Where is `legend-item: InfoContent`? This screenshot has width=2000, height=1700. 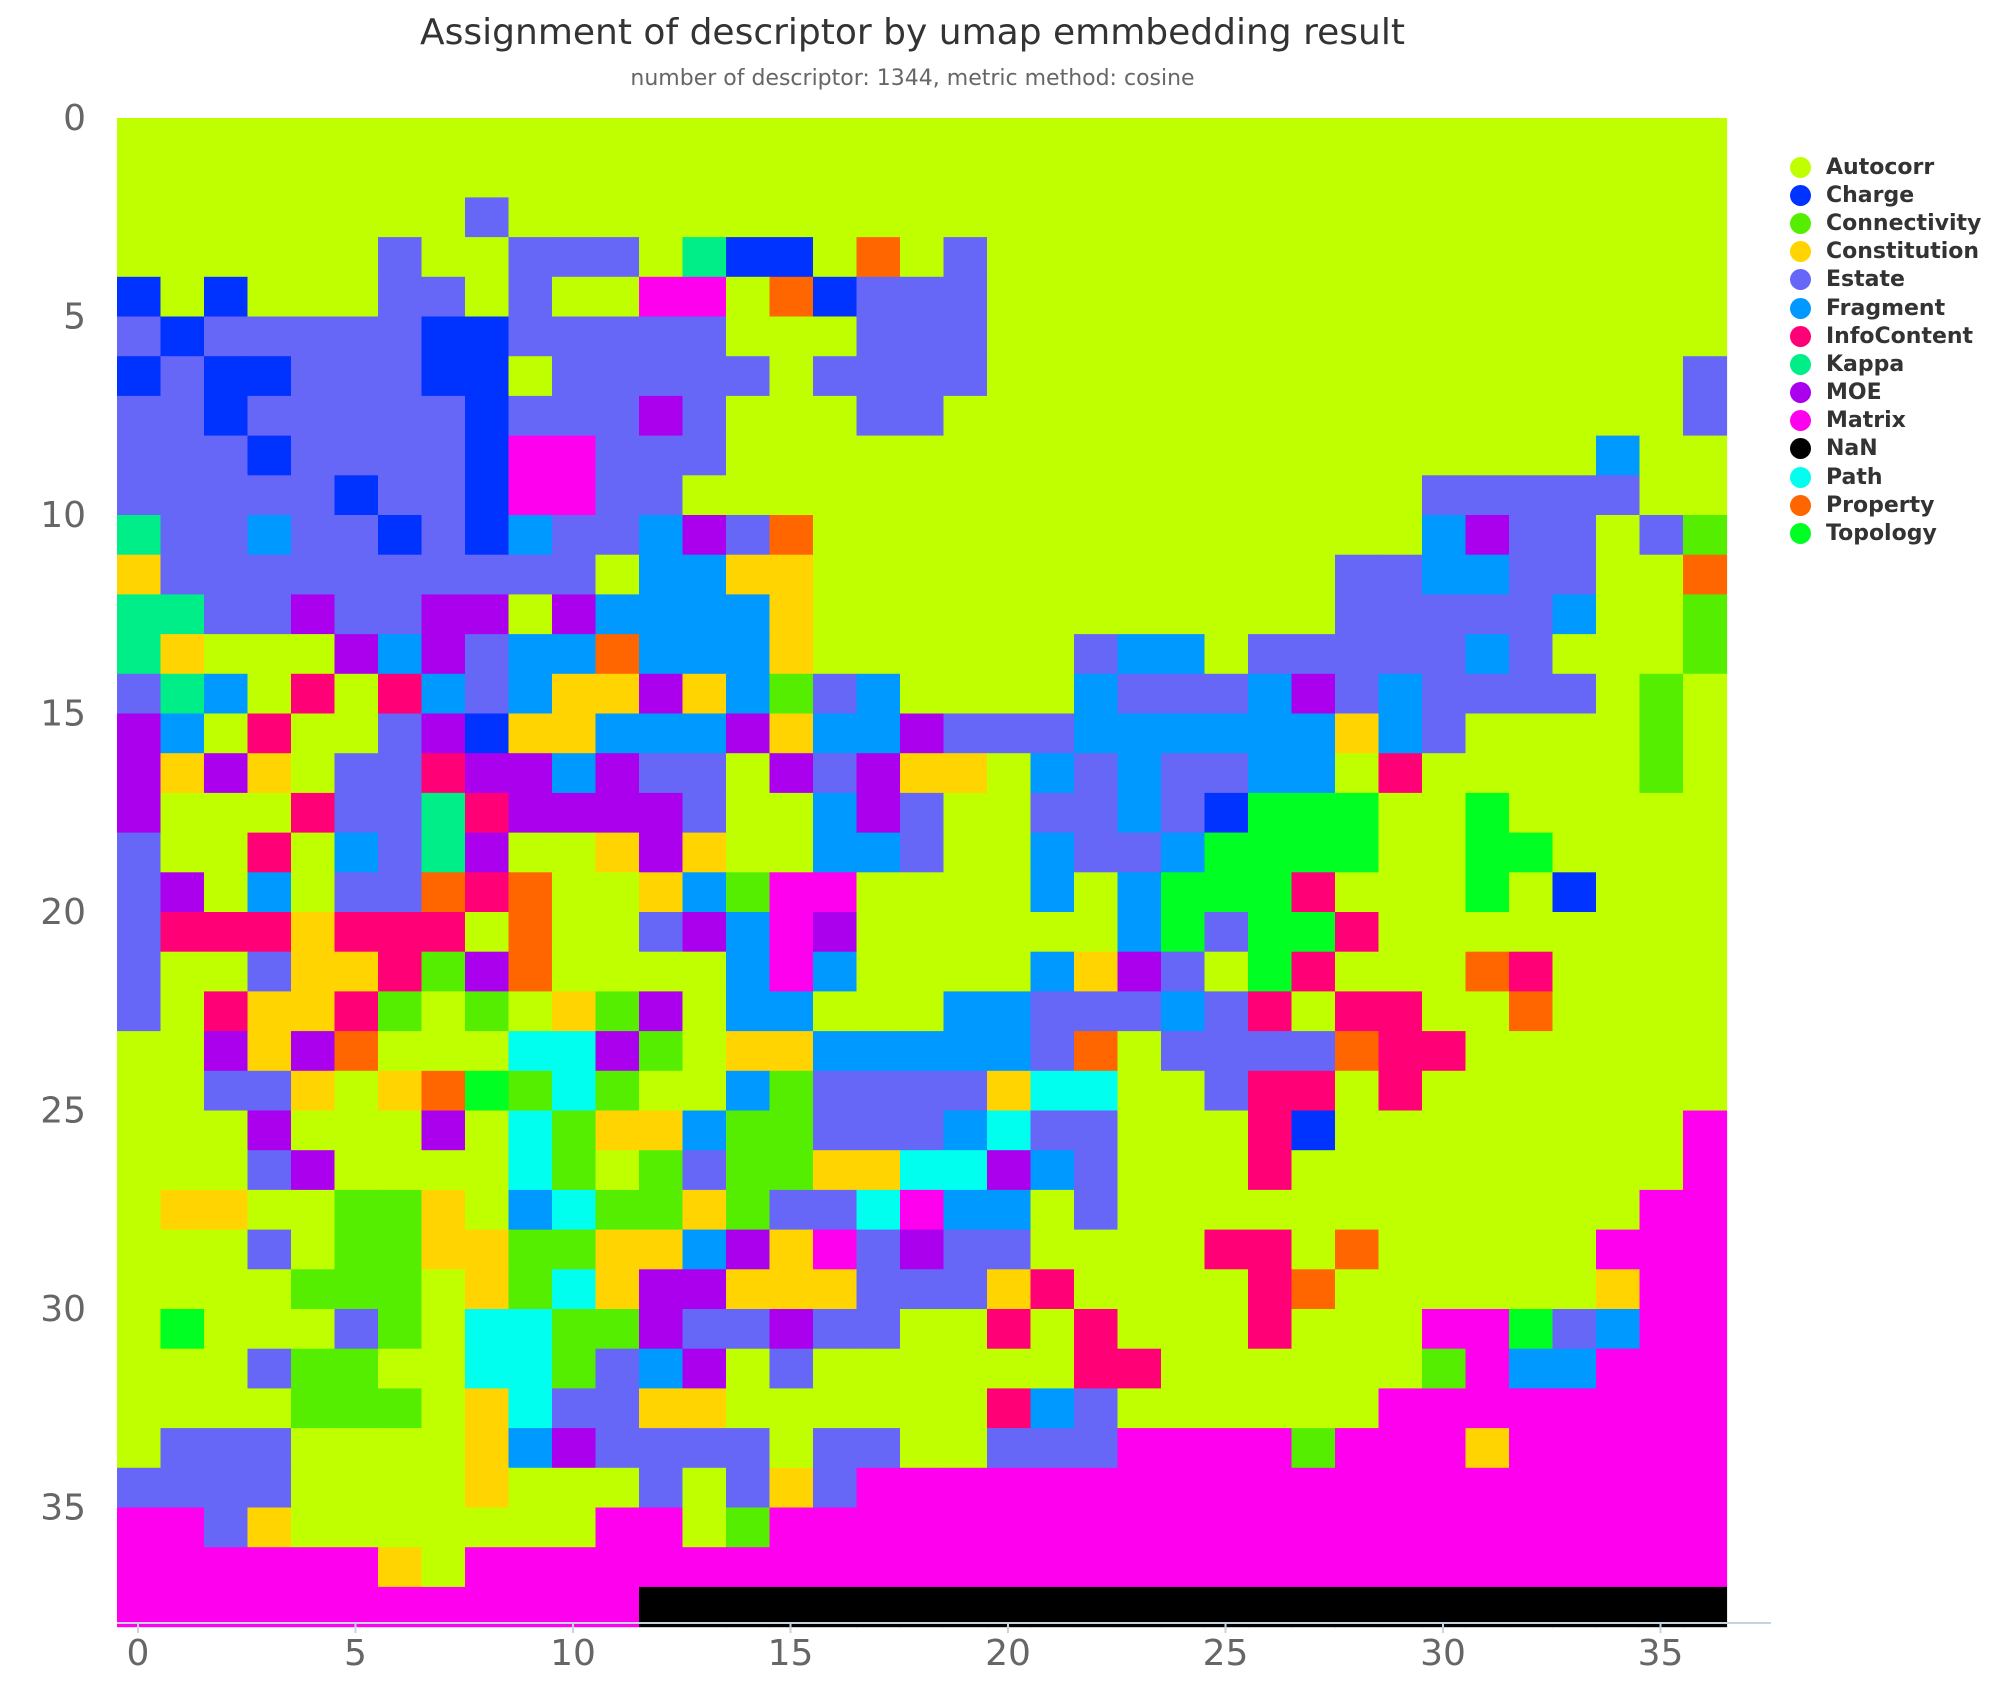 legend-item: InfoContent is located at coordinates (1885, 336).